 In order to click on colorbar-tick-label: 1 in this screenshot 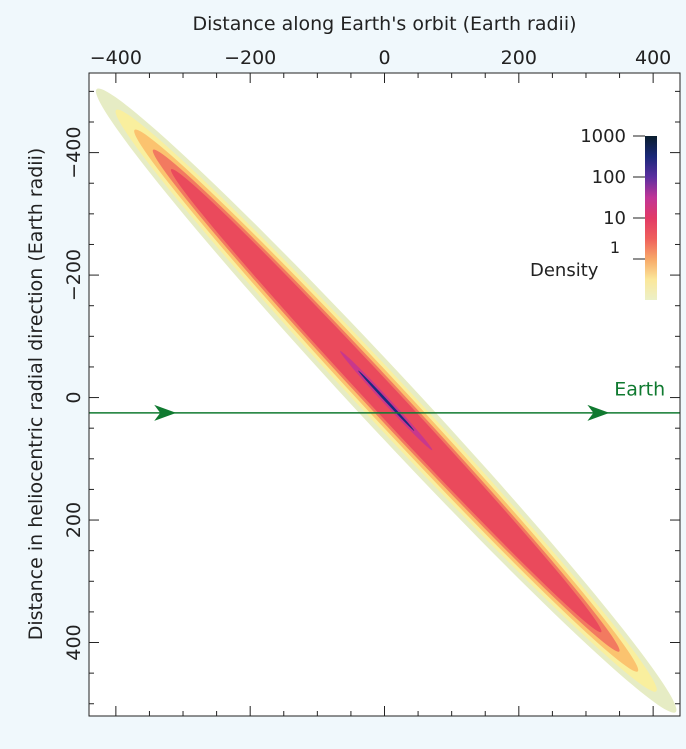, I will do `click(615, 247)`.